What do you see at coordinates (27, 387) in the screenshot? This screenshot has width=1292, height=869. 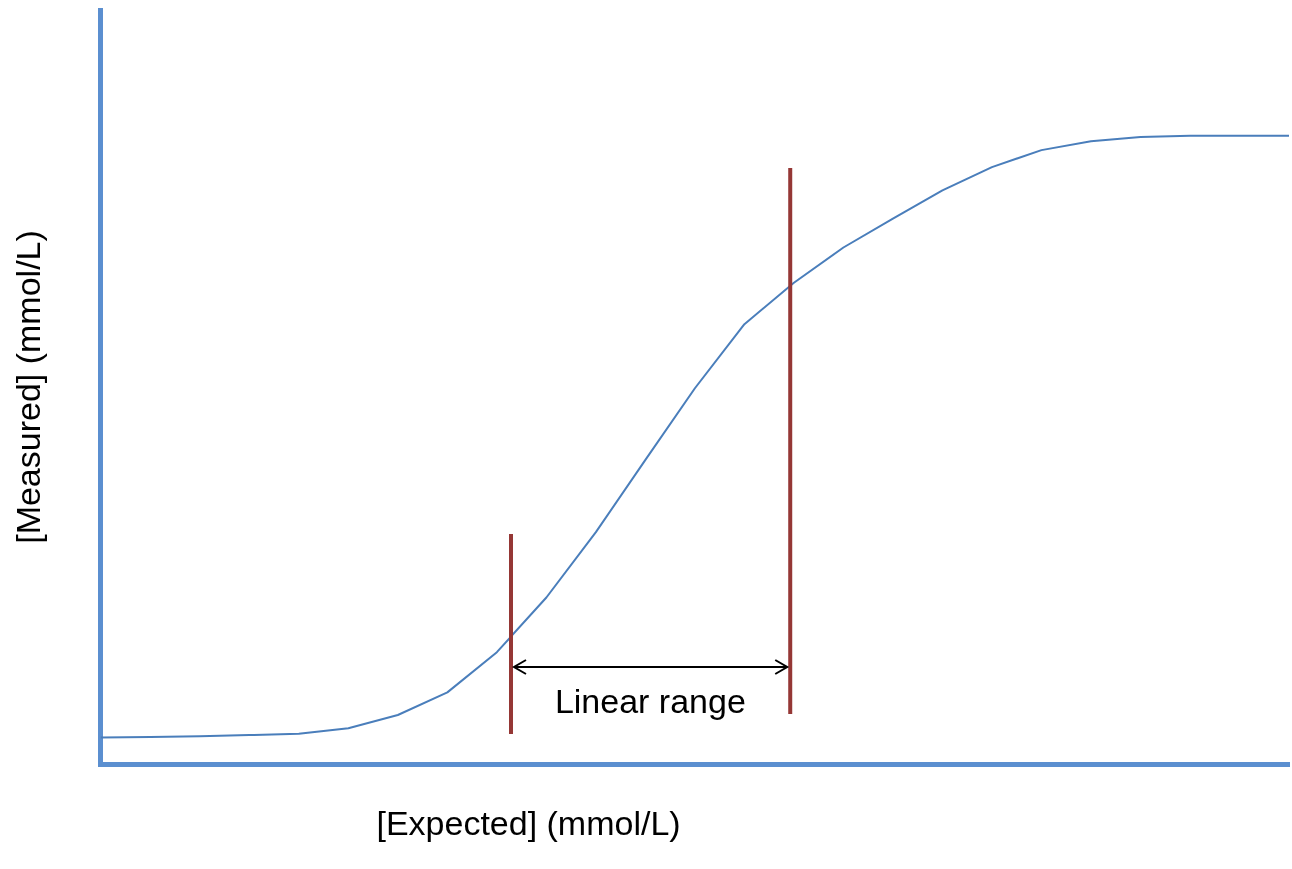 I see `y-axis-title: [Measured] (mmol/L)` at bounding box center [27, 387].